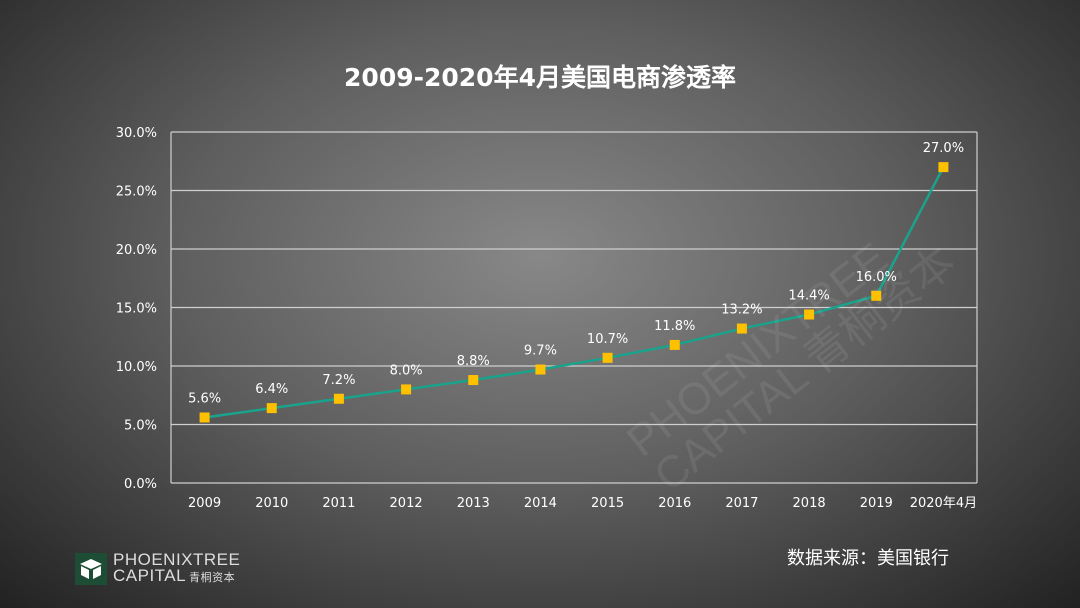 The image size is (1080, 608). I want to click on data-label: 8.0%, so click(406, 370).